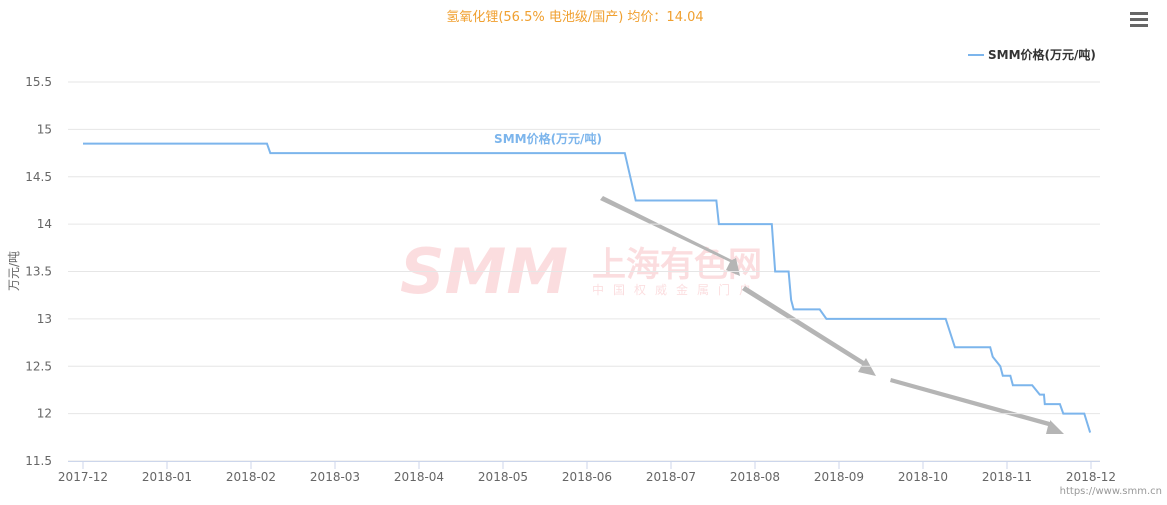  Describe the element at coordinates (44, 414) in the screenshot. I see `y-tick-label: 12` at that location.